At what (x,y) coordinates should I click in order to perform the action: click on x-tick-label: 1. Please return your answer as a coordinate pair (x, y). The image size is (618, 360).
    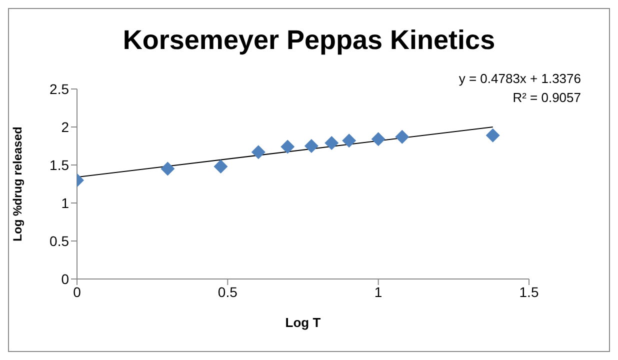
    Looking at the image, I should click on (378, 292).